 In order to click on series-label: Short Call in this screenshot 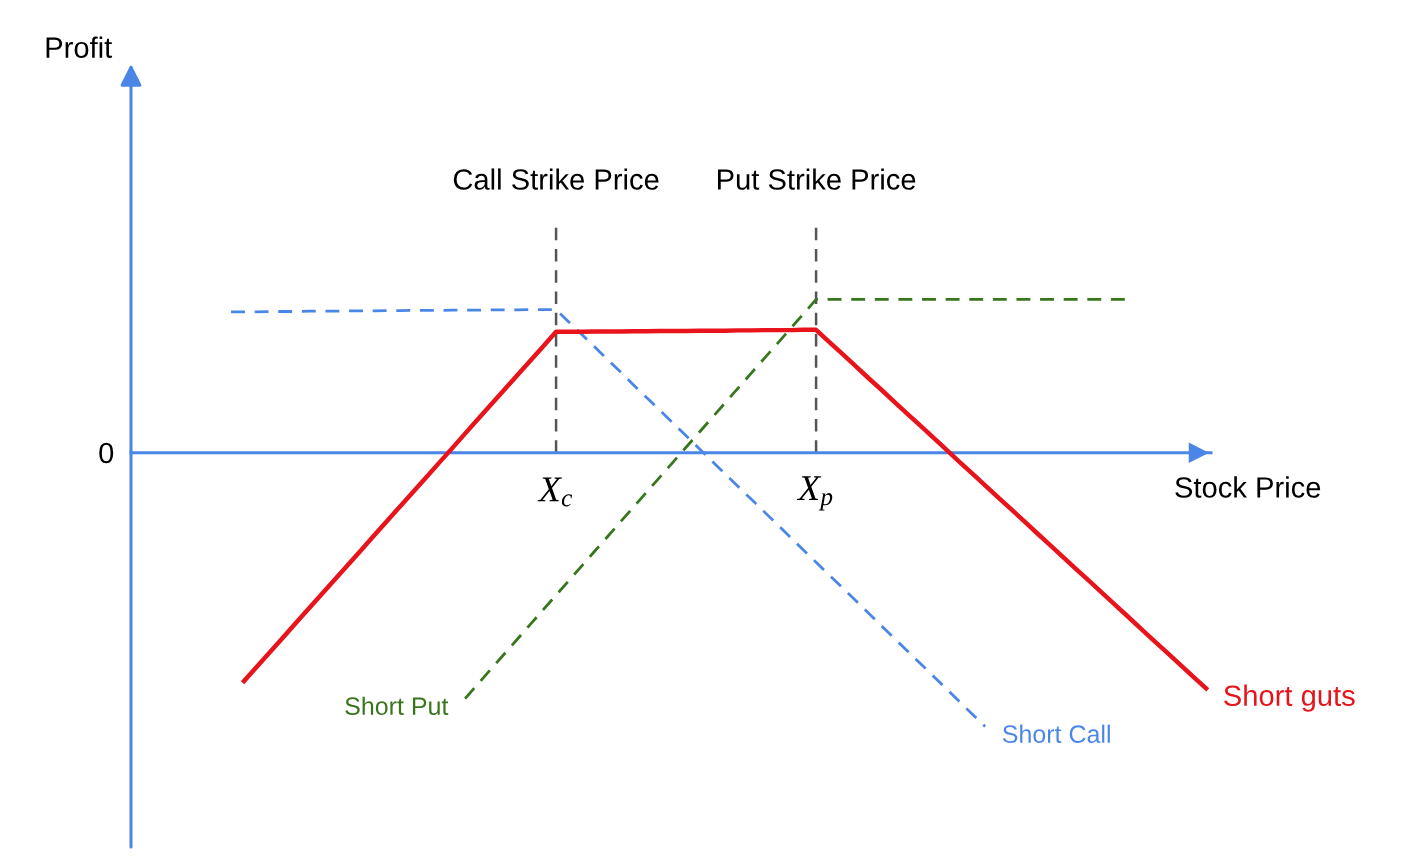, I will do `click(1056, 733)`.